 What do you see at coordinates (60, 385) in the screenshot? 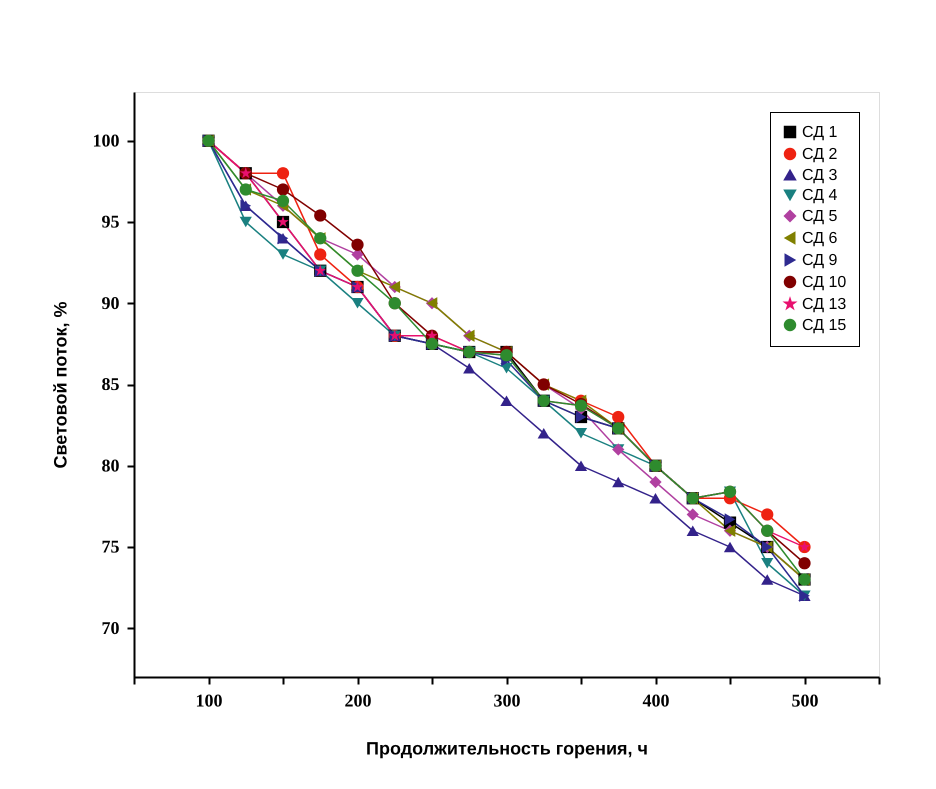
I see `y-axis-title: Световой поток, %` at bounding box center [60, 385].